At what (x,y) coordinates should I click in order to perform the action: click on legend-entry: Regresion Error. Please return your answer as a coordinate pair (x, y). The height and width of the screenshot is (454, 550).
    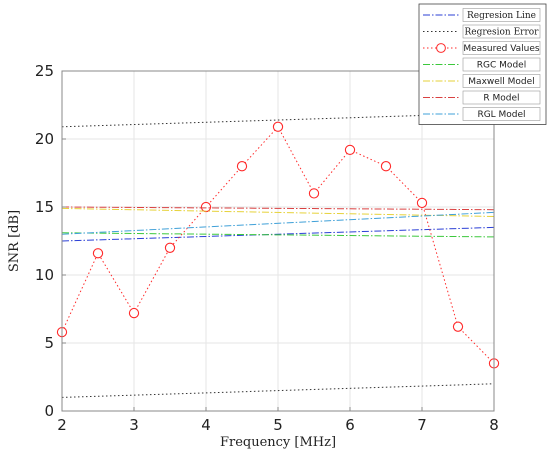
    Looking at the image, I should click on (482, 31).